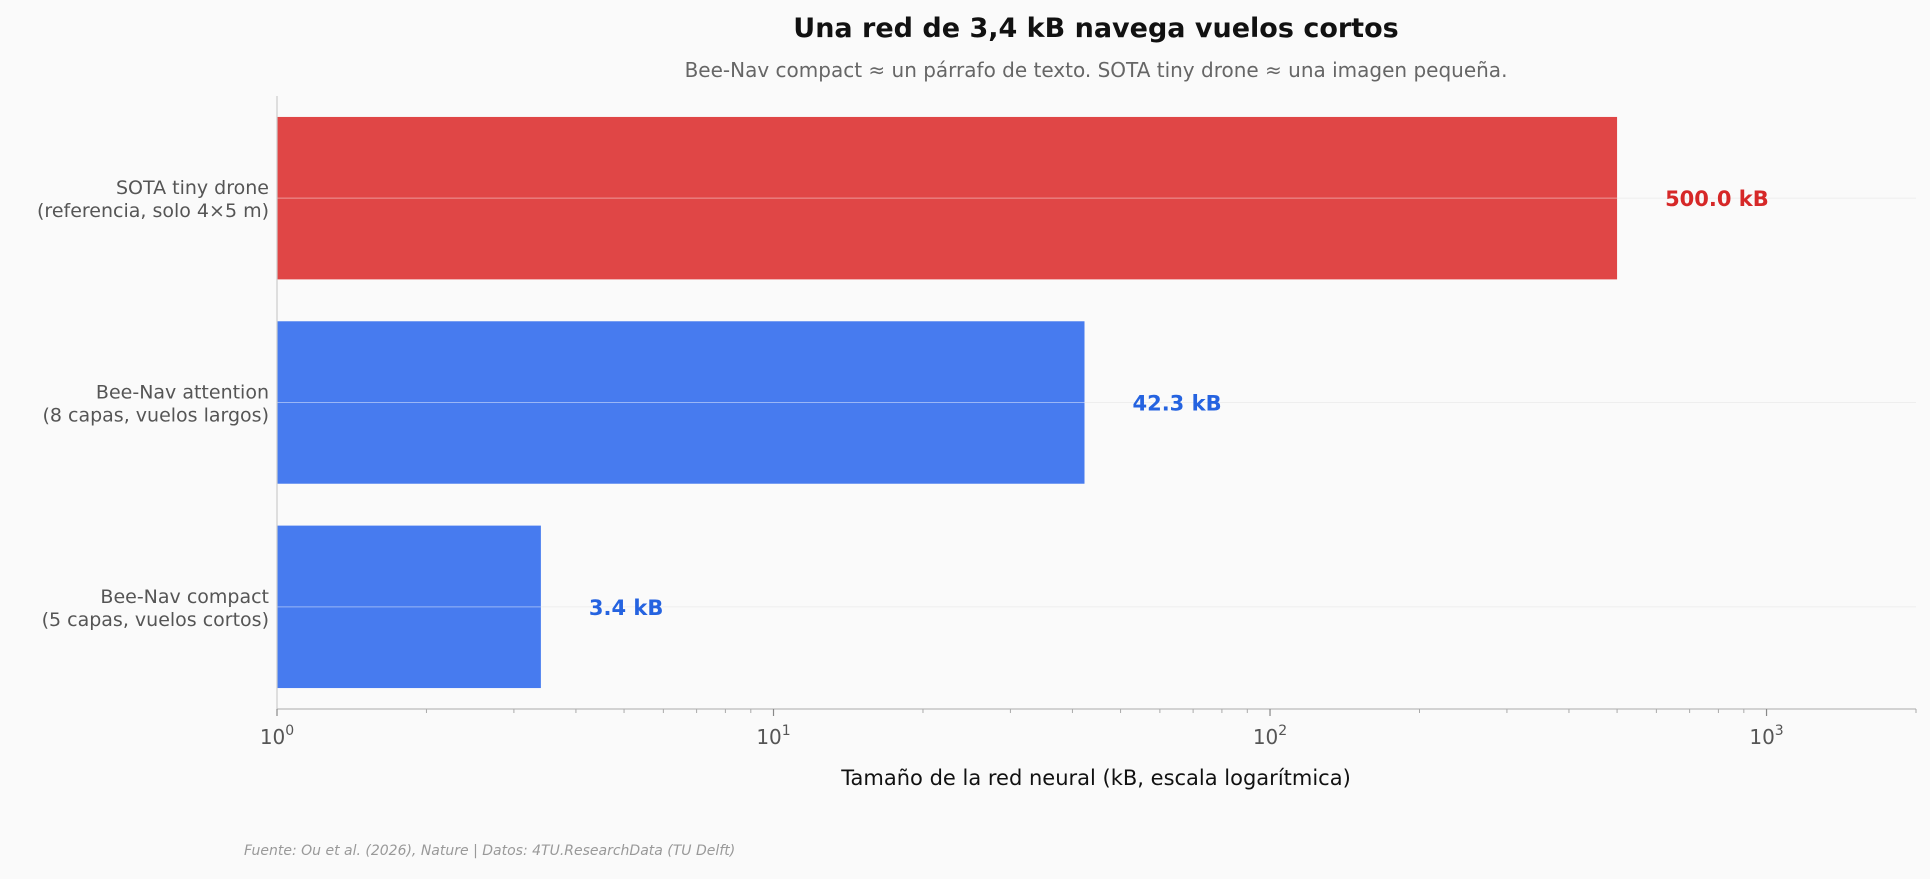 The image size is (1930, 879). I want to click on y-tick-label: SOTA tiny drone (referencia, solo 4×5 m), so click(153, 199).